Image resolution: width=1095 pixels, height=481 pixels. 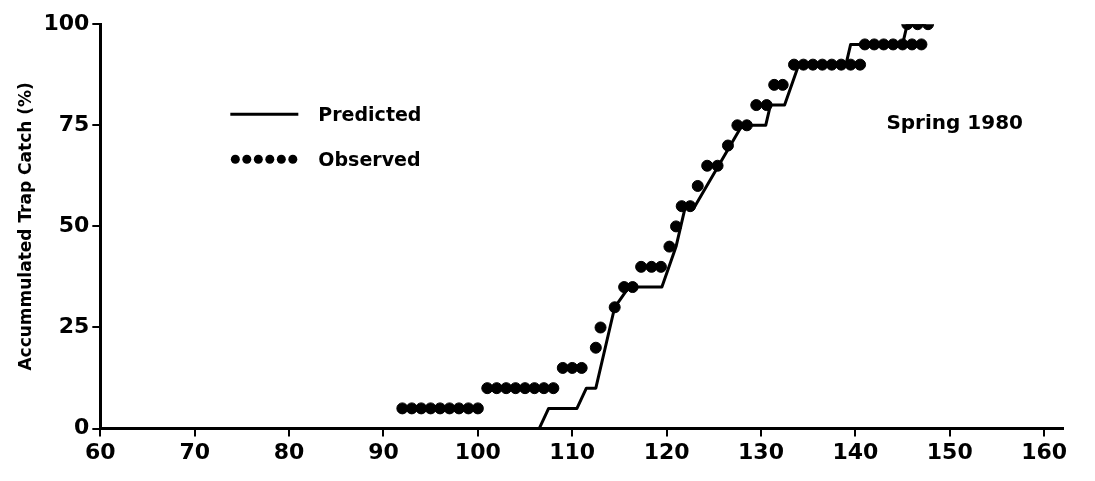 What do you see at coordinates (24, 226) in the screenshot?
I see `y-axis-title: Accummulated Trap Catch (%)` at bounding box center [24, 226].